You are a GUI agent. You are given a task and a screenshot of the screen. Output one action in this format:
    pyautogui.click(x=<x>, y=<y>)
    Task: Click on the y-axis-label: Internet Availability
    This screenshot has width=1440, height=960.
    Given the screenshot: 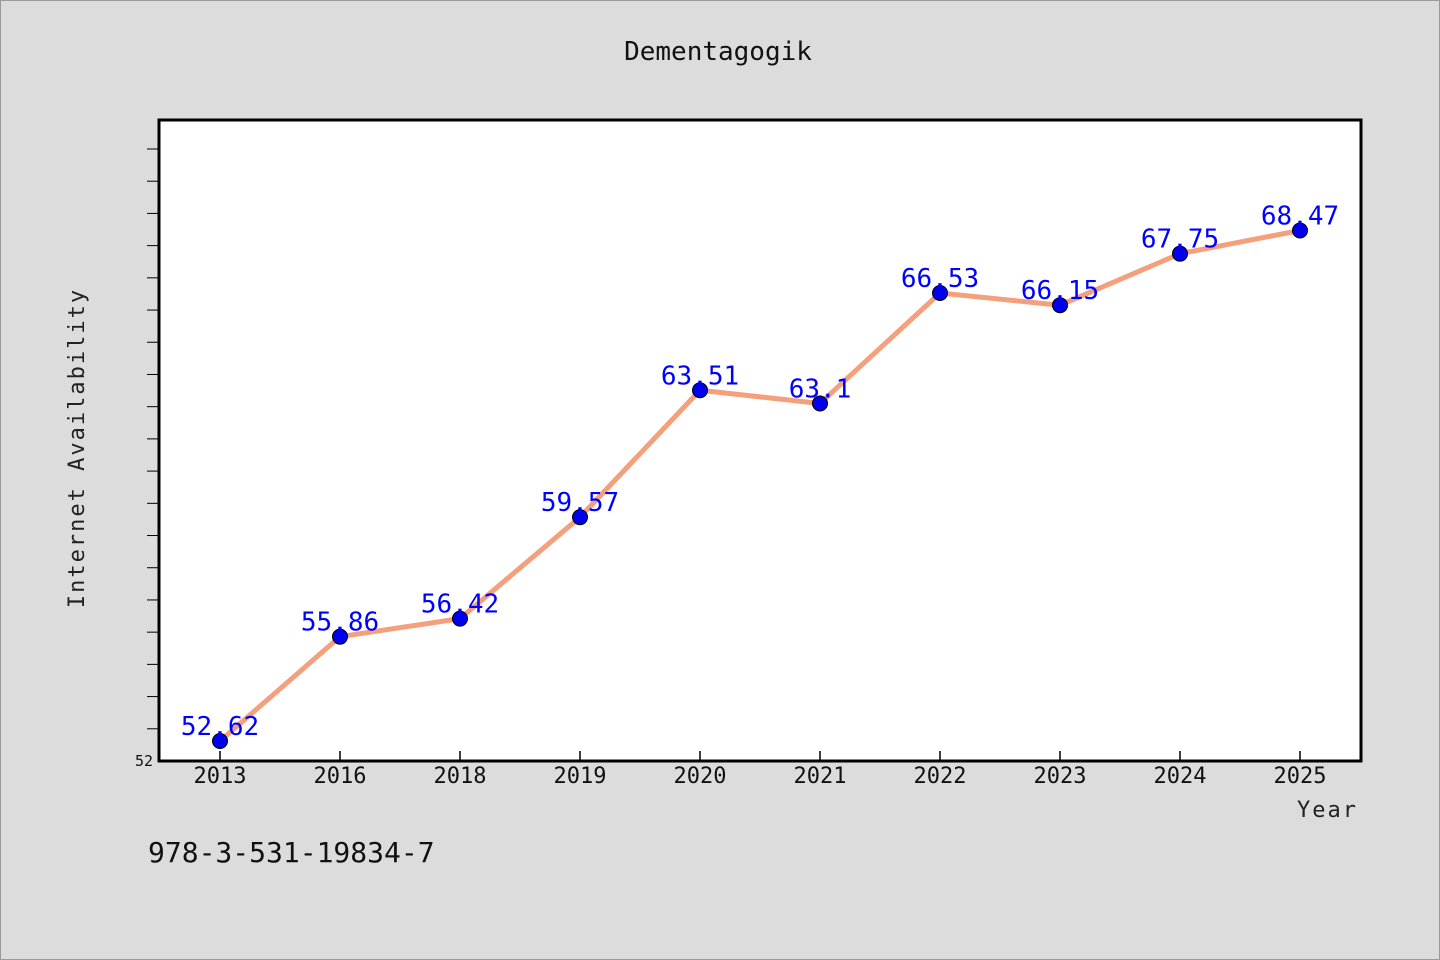 What is the action you would take?
    pyautogui.click(x=77, y=448)
    